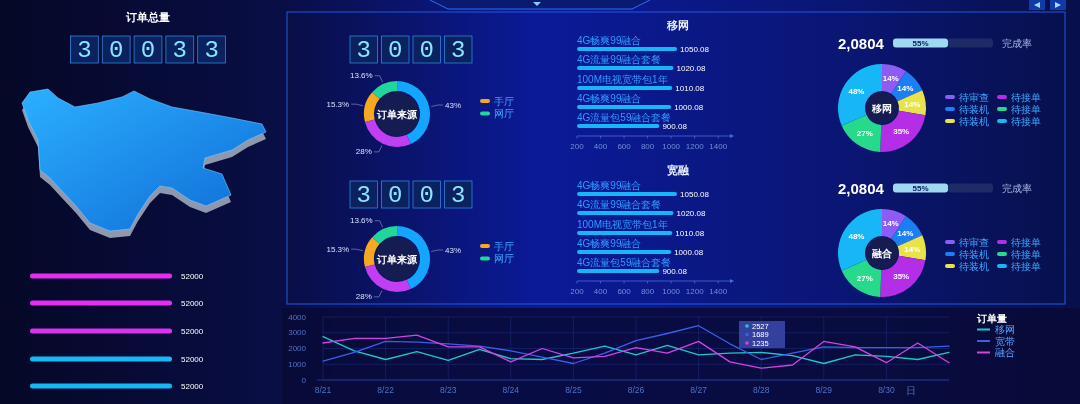 The height and width of the screenshot is (404, 1080). Describe the element at coordinates (920, 188) in the screenshot. I see `data-label: 55%` at that location.